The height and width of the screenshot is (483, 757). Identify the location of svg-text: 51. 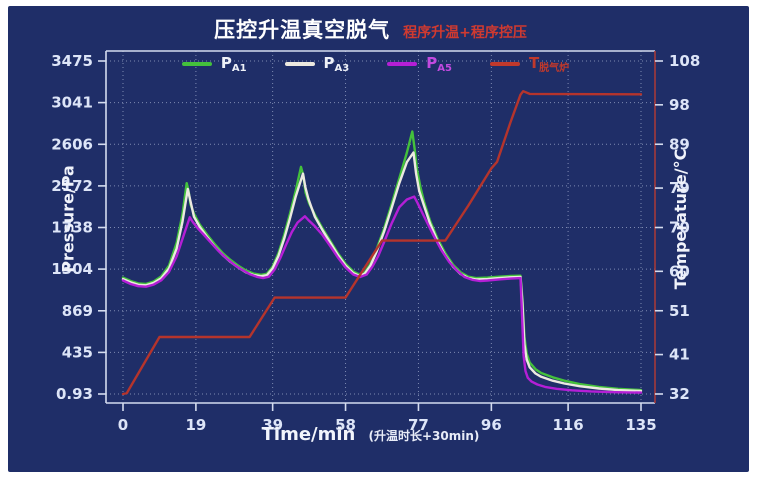
(679, 311).